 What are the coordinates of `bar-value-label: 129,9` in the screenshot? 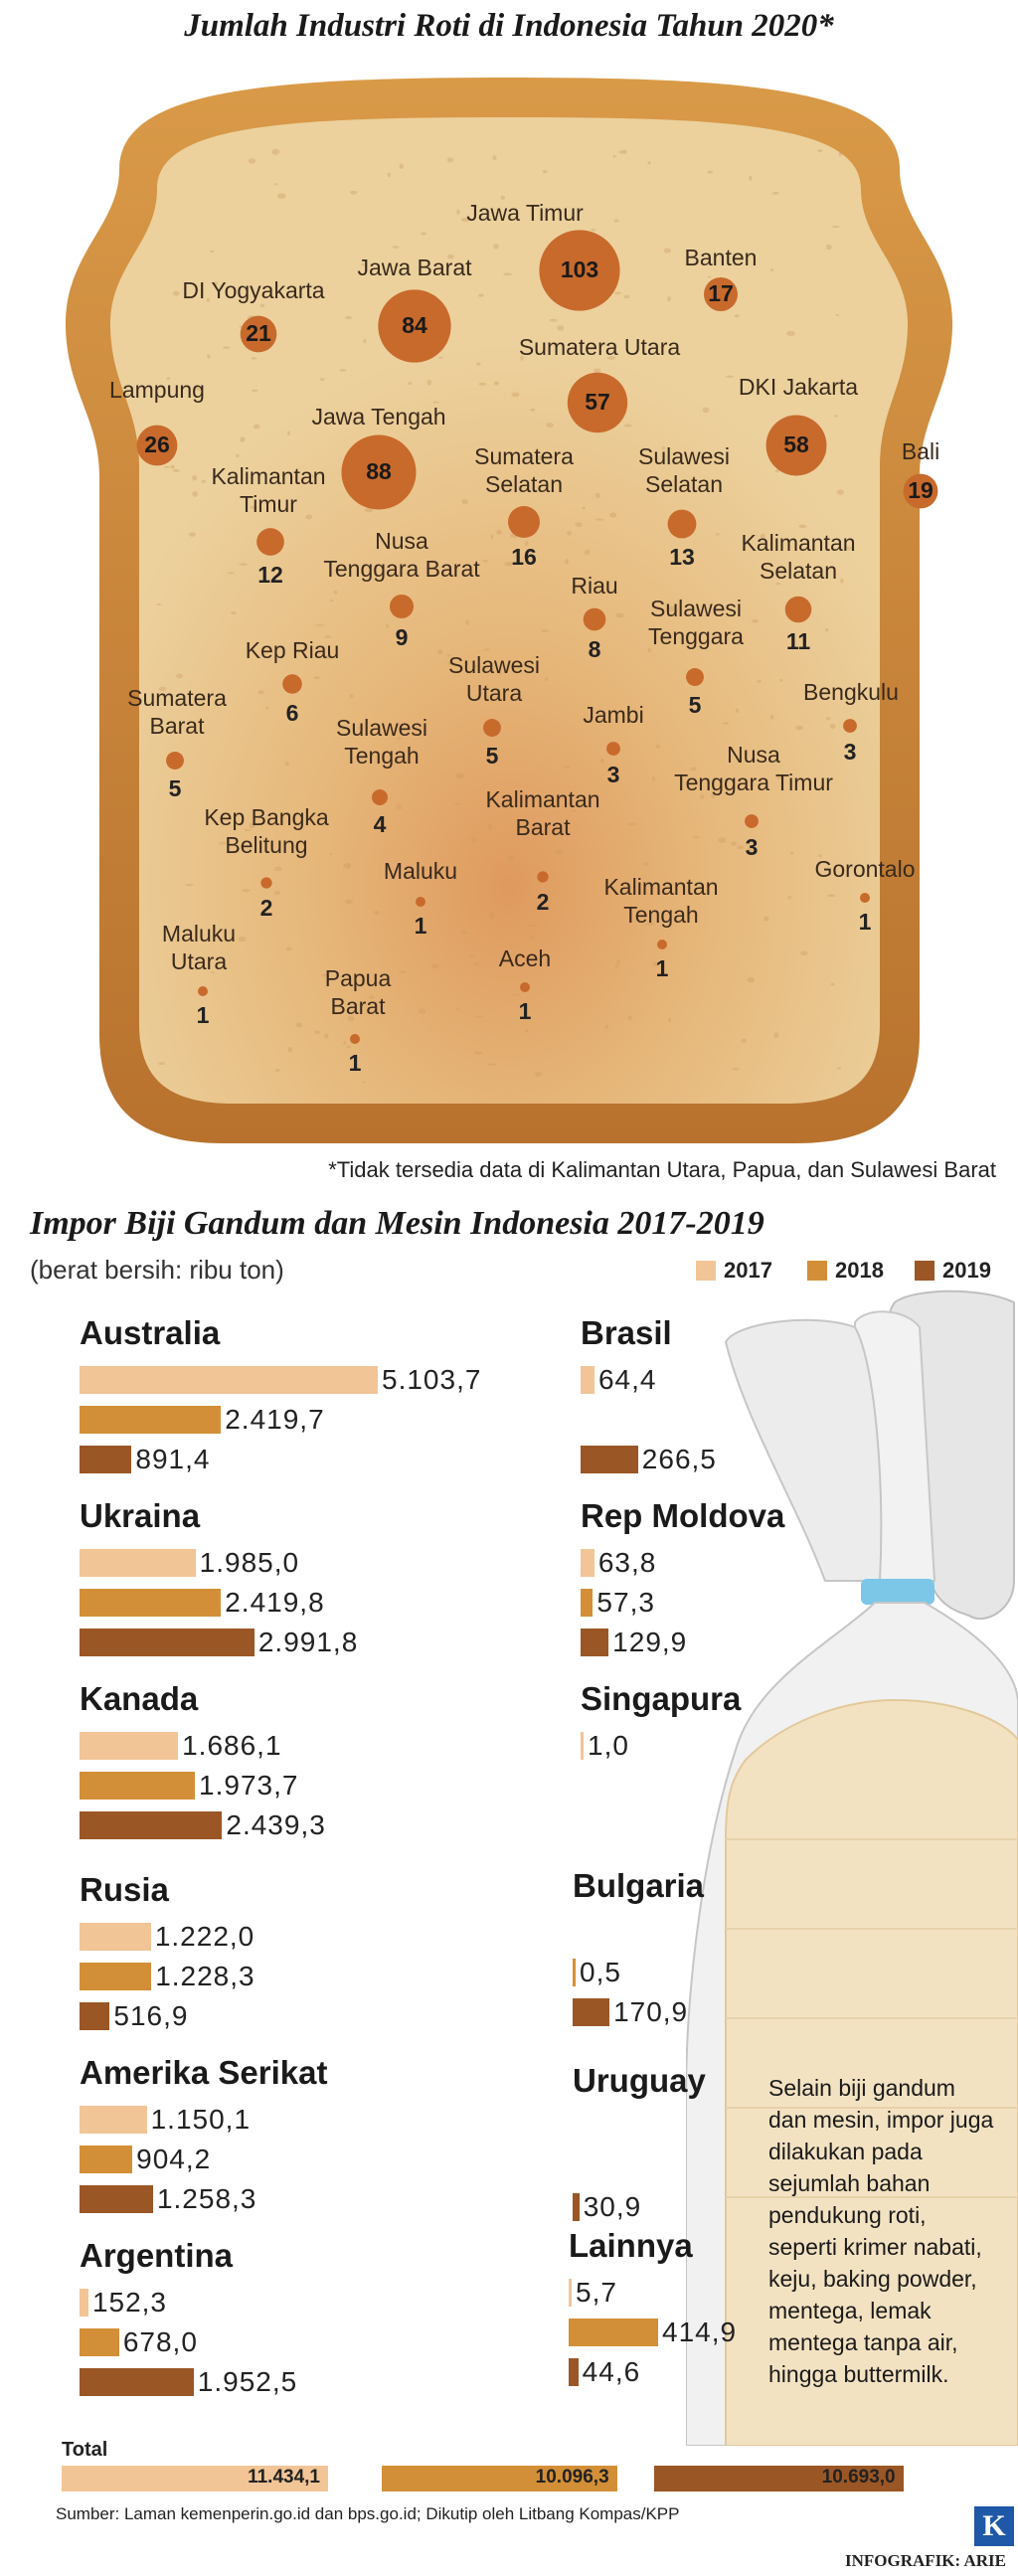 It's located at (650, 1642).